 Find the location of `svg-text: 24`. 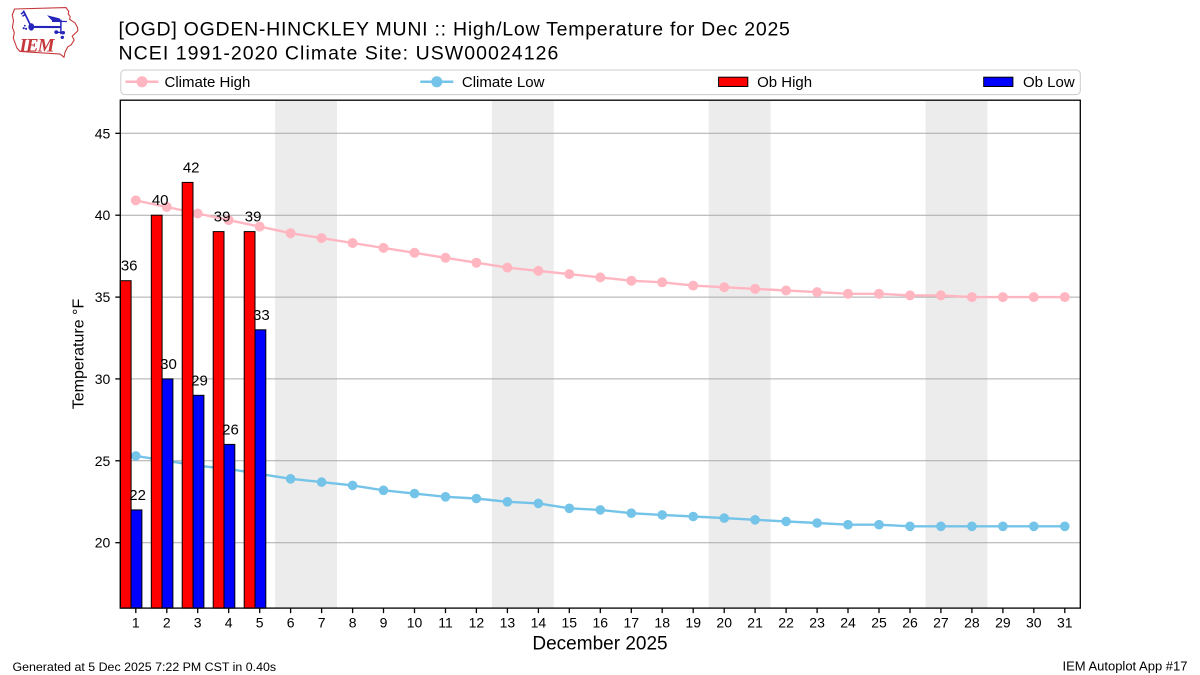

svg-text: 24 is located at coordinates (848, 623).